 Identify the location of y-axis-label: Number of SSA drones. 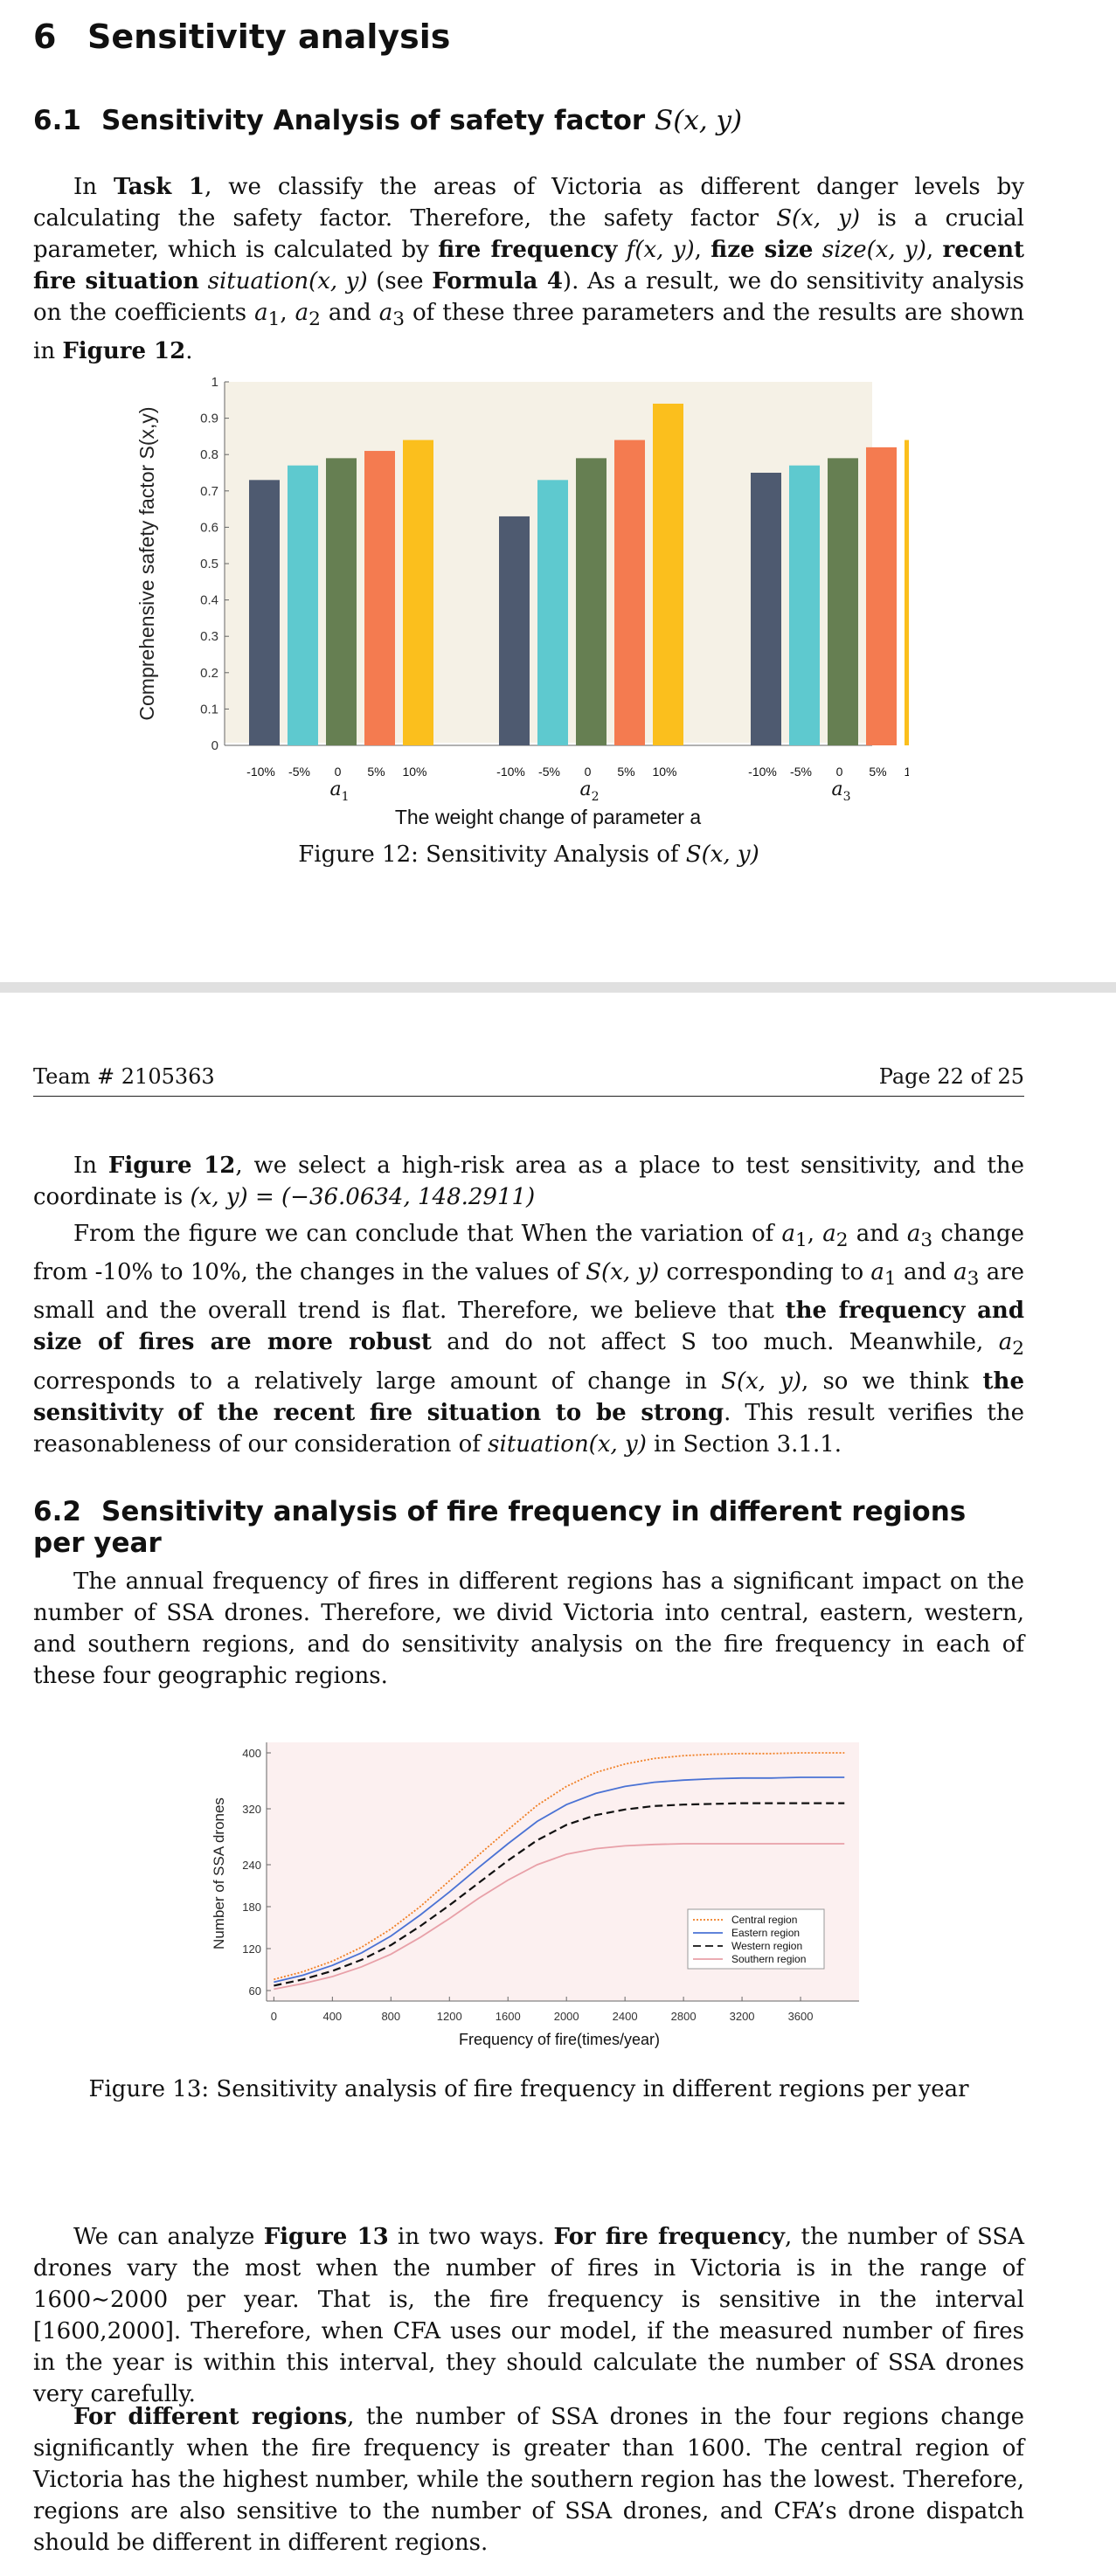
(219, 1873).